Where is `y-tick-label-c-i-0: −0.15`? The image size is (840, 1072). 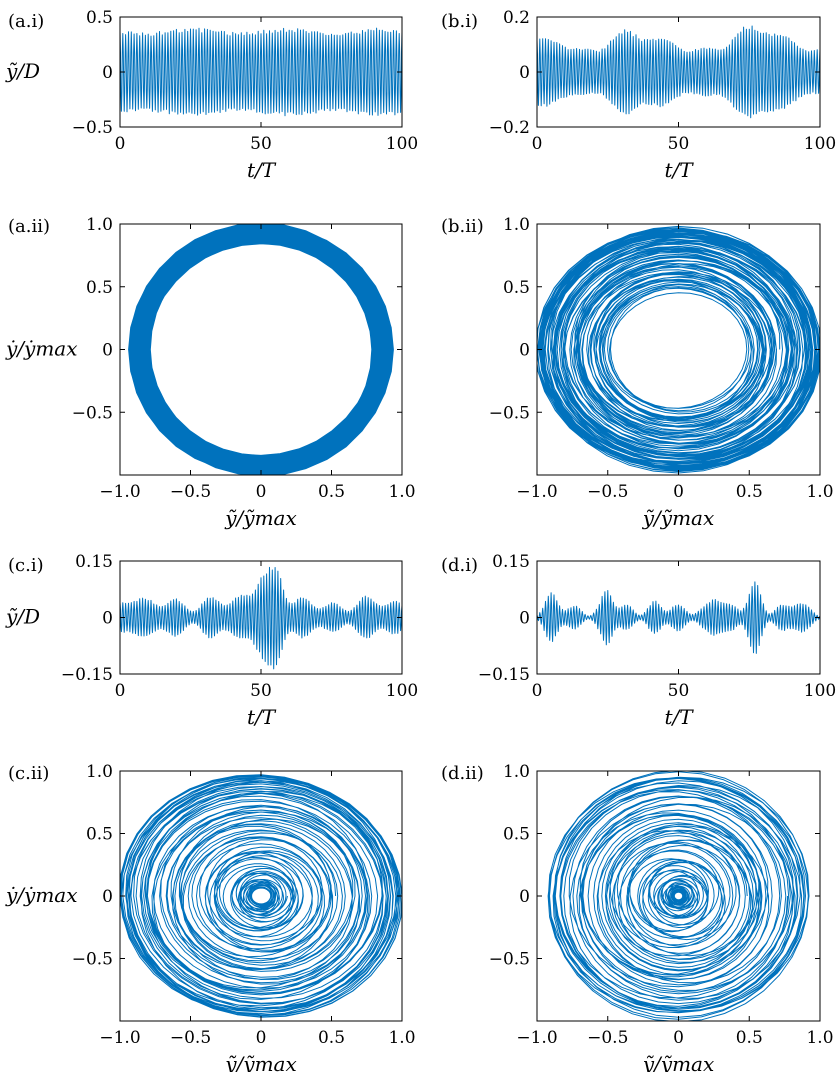
y-tick-label-c-i-0: −0.15 is located at coordinates (87, 675).